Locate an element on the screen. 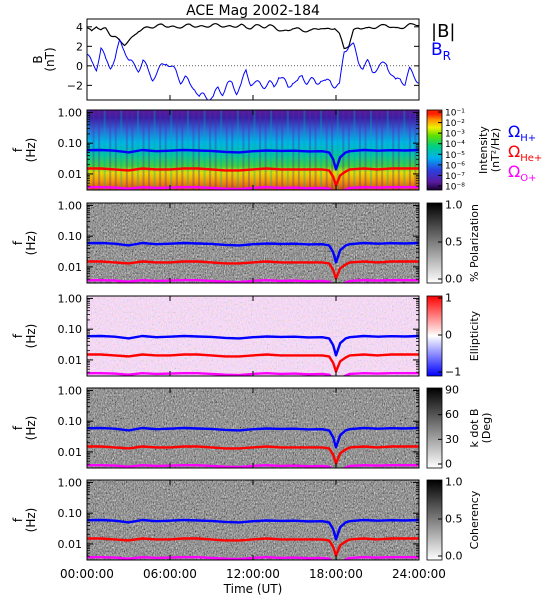  colorbar-tick-label: −1 is located at coordinates (453, 372).